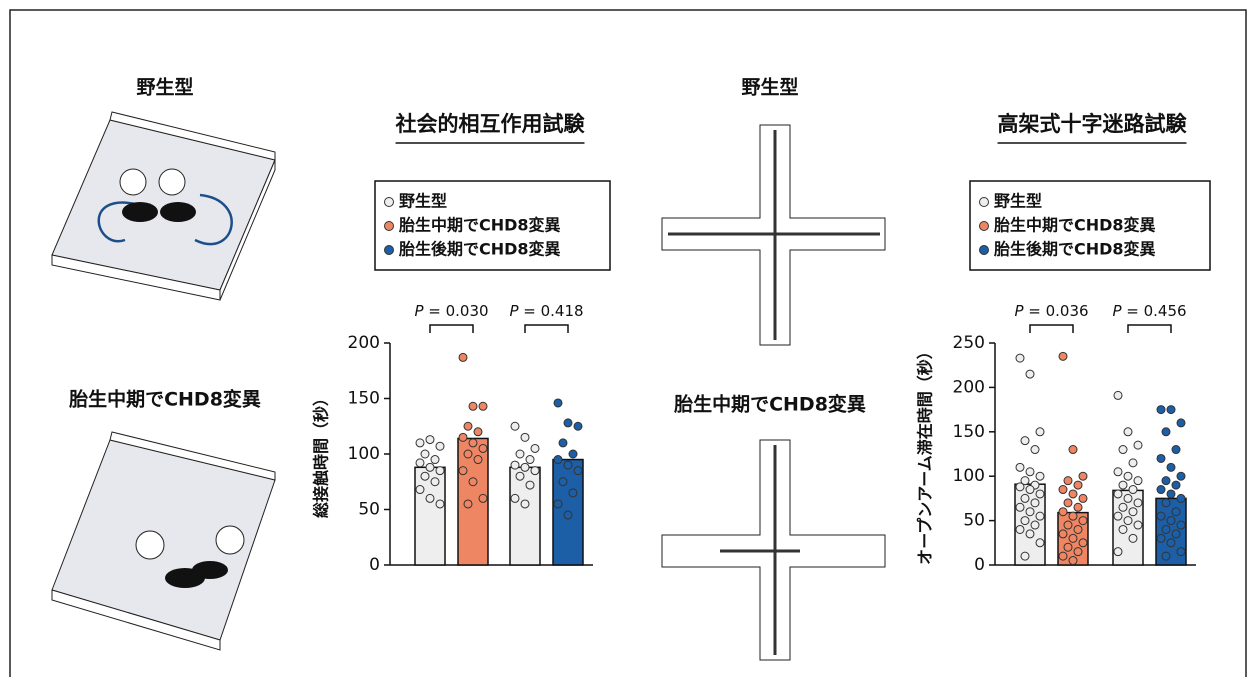  Describe the element at coordinates (769, 87) in the screenshot. I see `maze-label: 野生型` at that location.